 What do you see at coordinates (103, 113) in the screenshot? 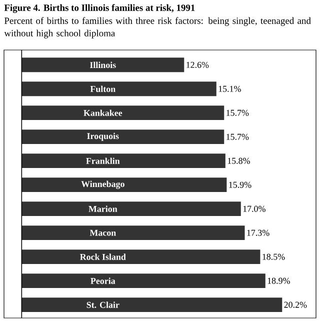
I see `y-tick-label: Kankakee` at bounding box center [103, 113].